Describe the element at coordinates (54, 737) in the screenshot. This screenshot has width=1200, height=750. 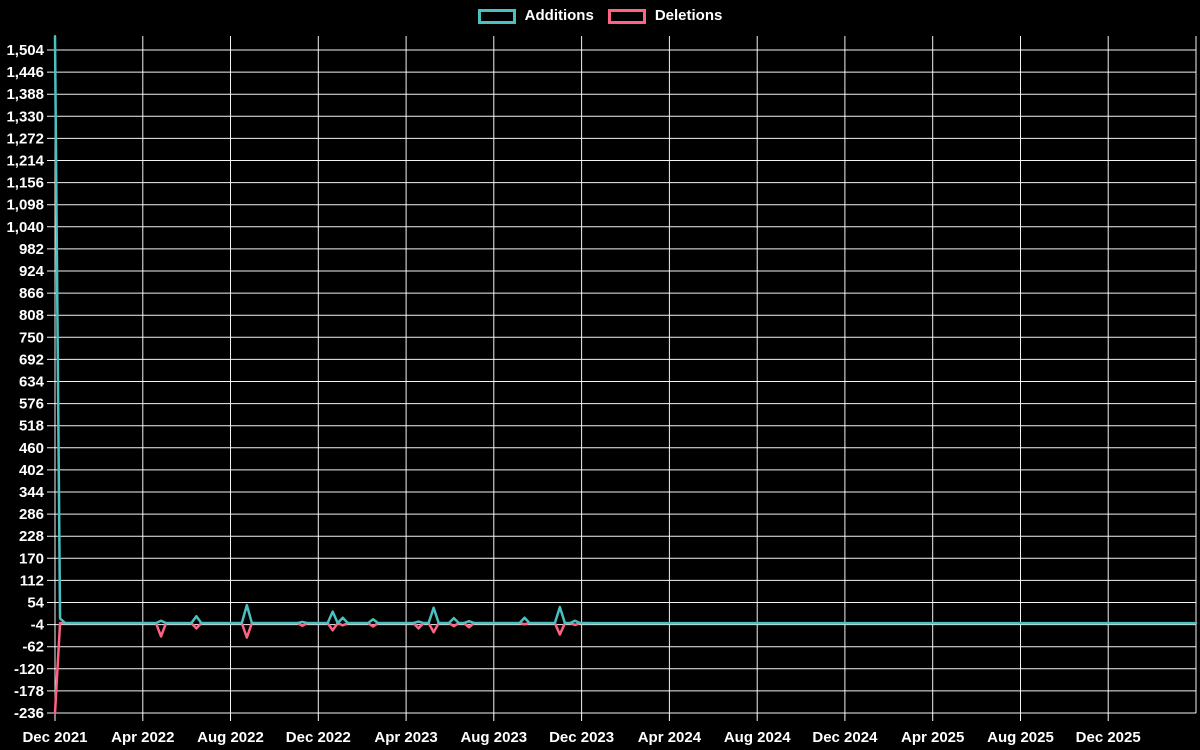
I see `x-tick-label: Dec 2021` at that location.